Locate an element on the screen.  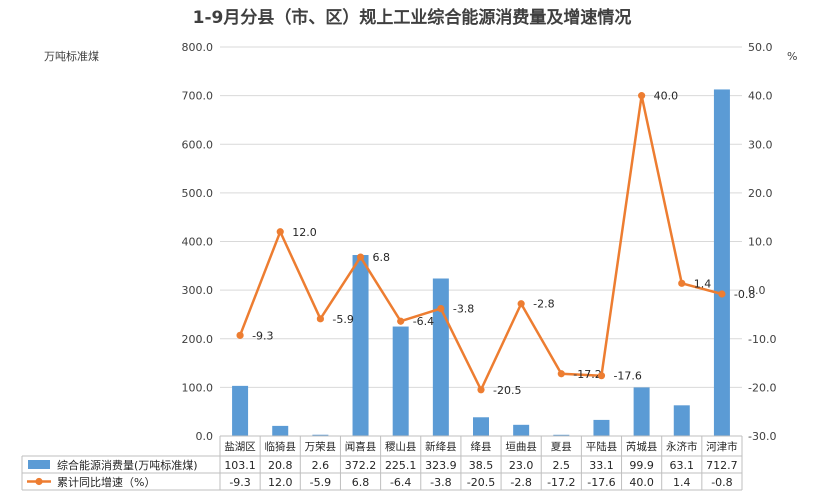
line-data-label: -3.8 is located at coordinates (463, 309).